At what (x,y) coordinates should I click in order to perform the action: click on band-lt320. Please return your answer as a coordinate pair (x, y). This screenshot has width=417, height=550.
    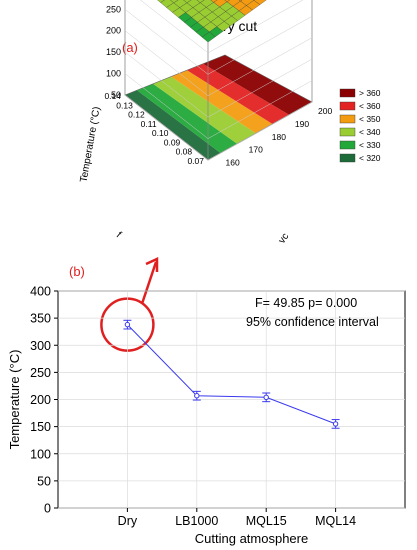
    Looking at the image, I should click on (173, 125).